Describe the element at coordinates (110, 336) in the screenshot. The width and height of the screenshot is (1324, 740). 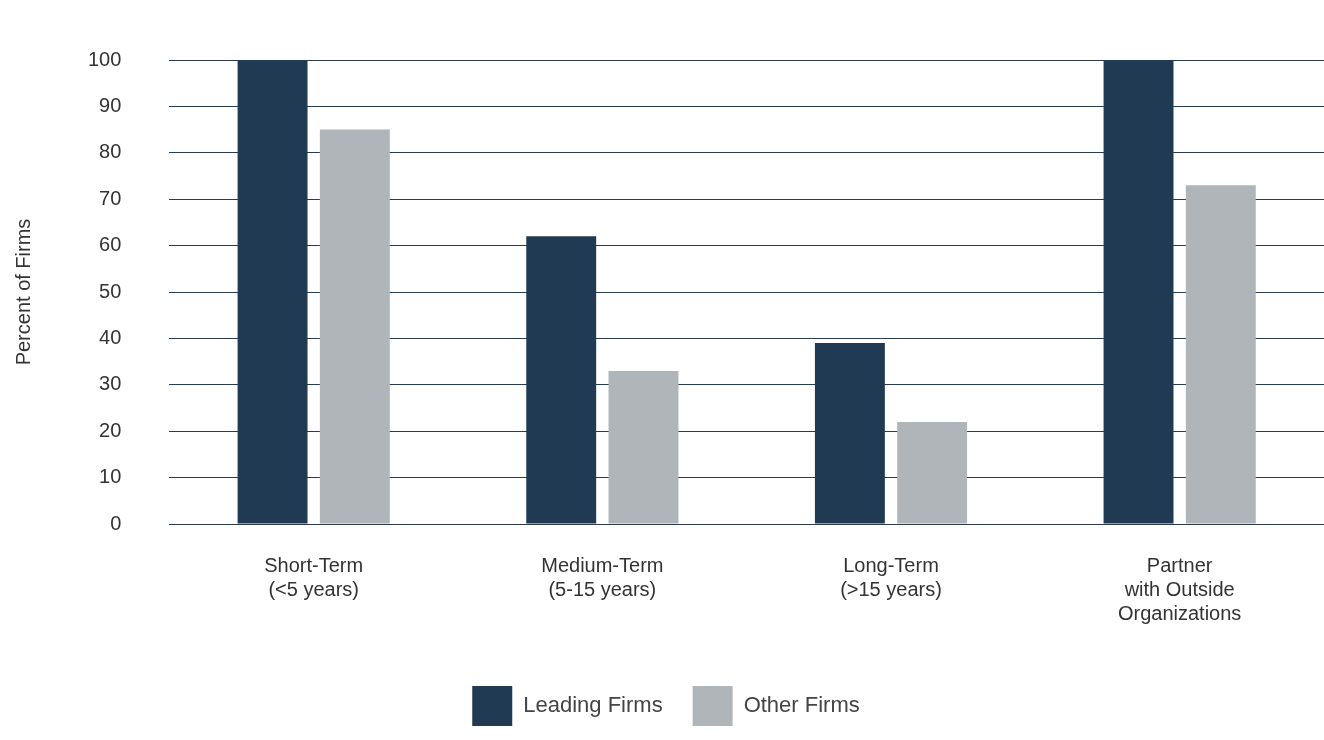
I see `y-tick-label: 40` at that location.